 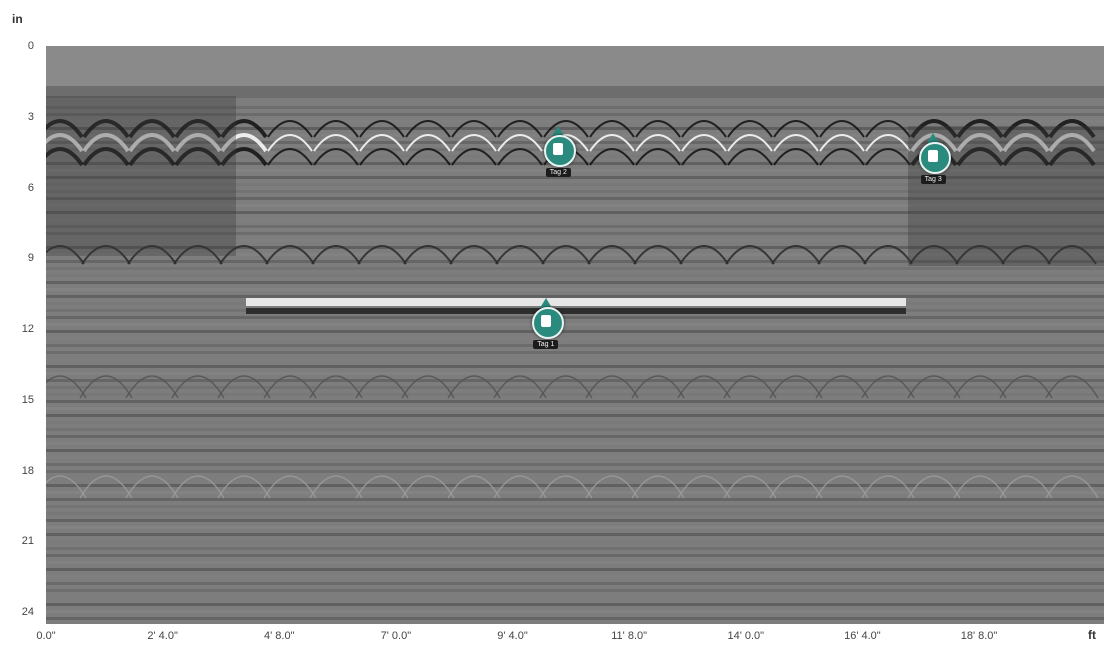 I want to click on distance-tick-label: 11' 8.0", so click(x=629, y=636).